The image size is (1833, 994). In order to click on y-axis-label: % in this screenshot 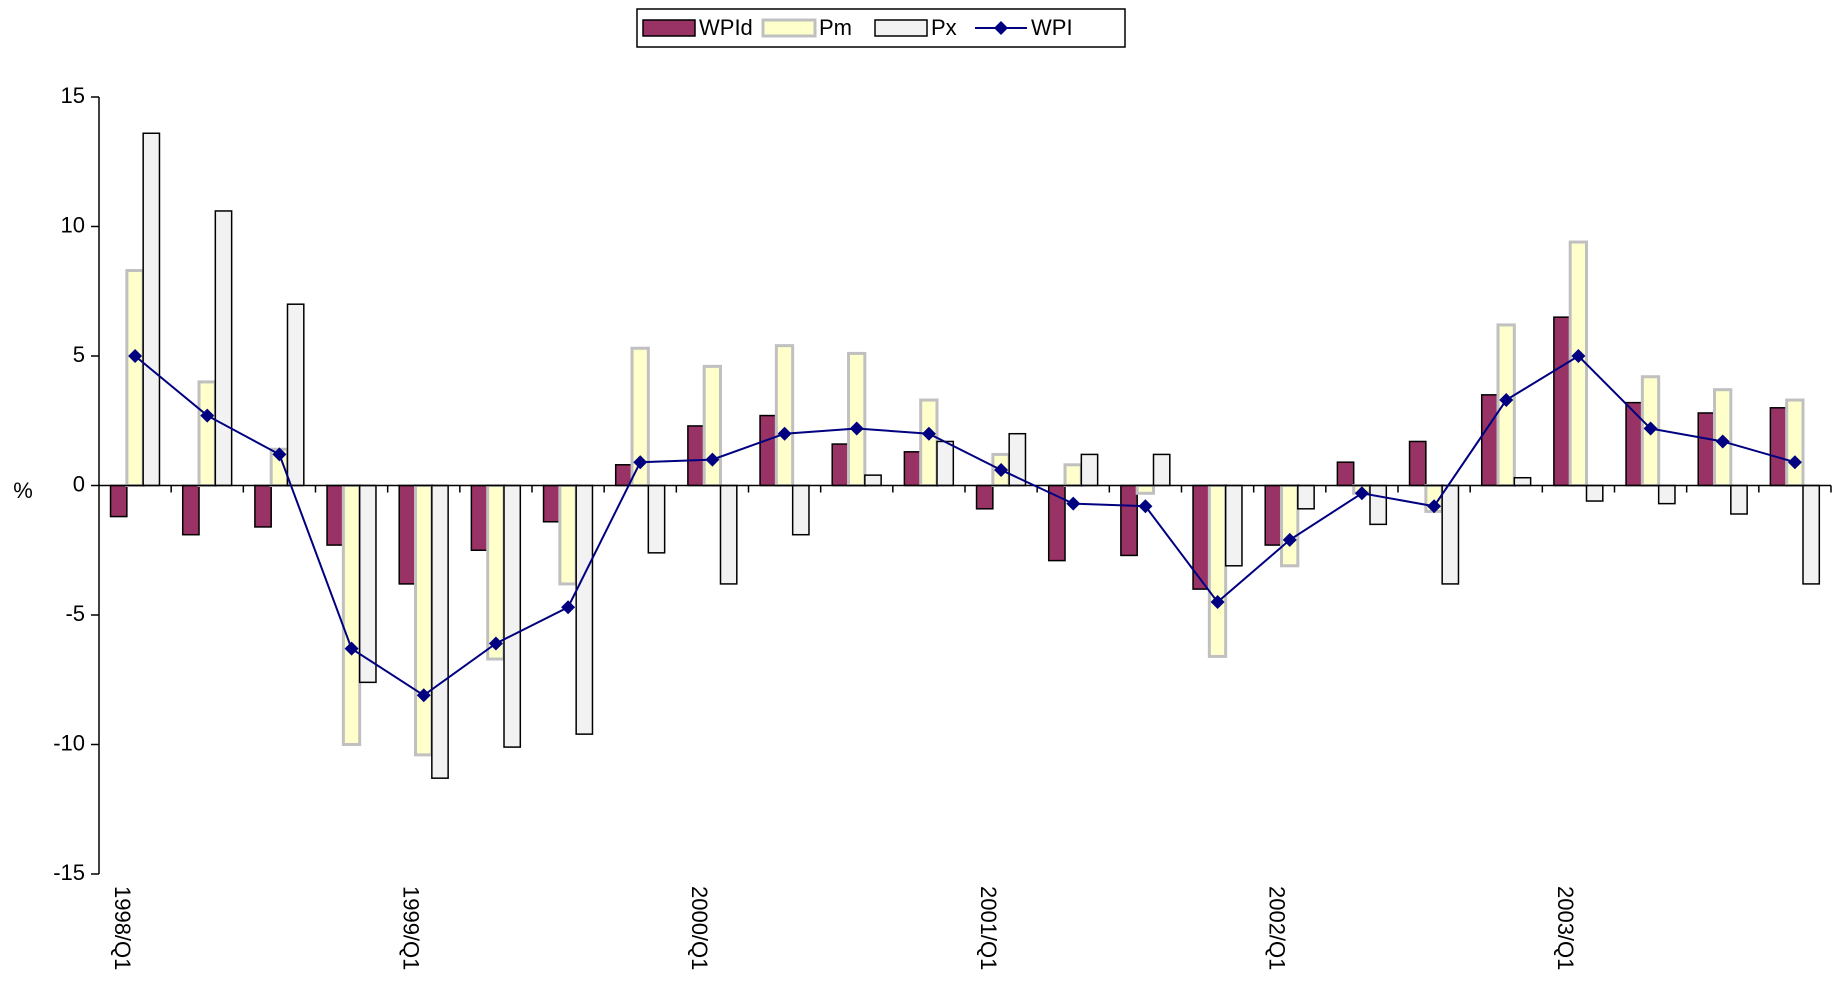, I will do `click(23, 490)`.